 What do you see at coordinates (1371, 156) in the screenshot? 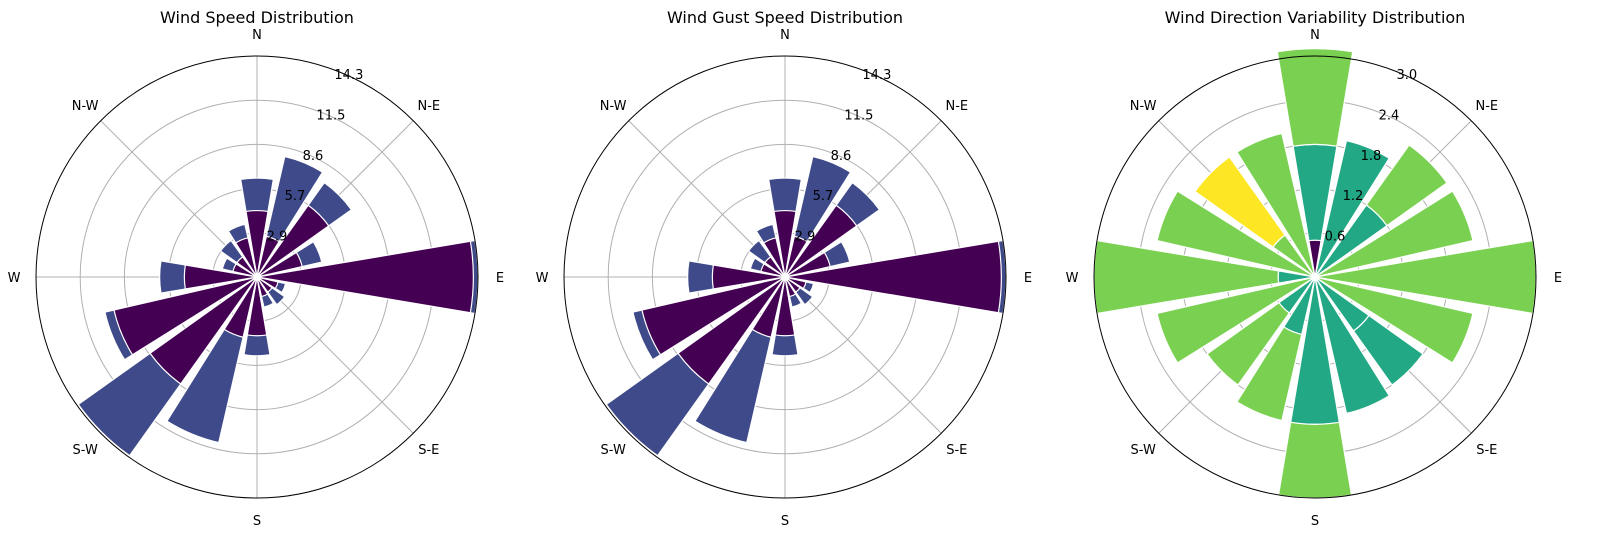
I see `radial-tick-label: 1.8` at bounding box center [1371, 156].